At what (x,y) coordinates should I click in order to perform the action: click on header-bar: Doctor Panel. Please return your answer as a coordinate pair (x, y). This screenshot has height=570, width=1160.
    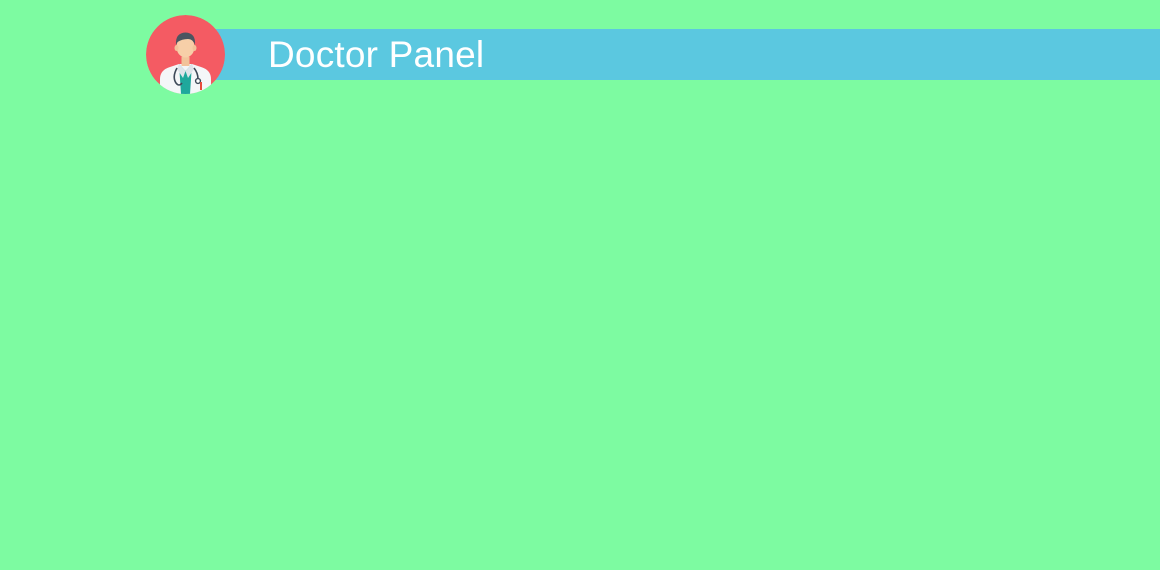
    Looking at the image, I should click on (675, 54).